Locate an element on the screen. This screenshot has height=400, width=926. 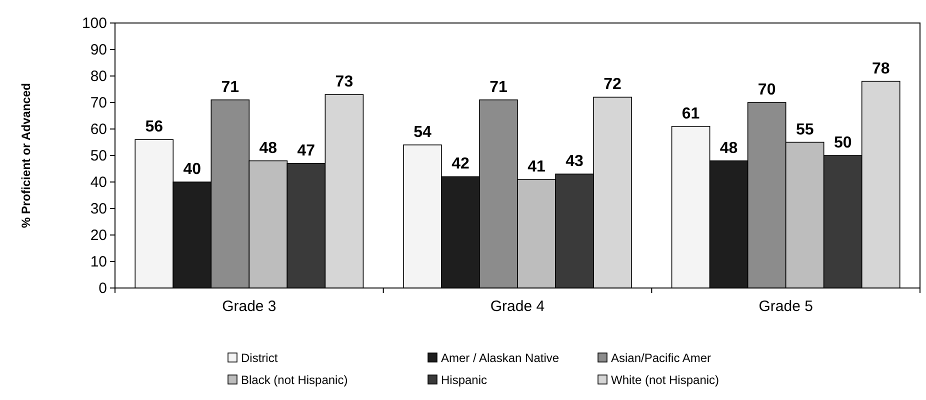
y-tick-label: 40 is located at coordinates (98, 182).